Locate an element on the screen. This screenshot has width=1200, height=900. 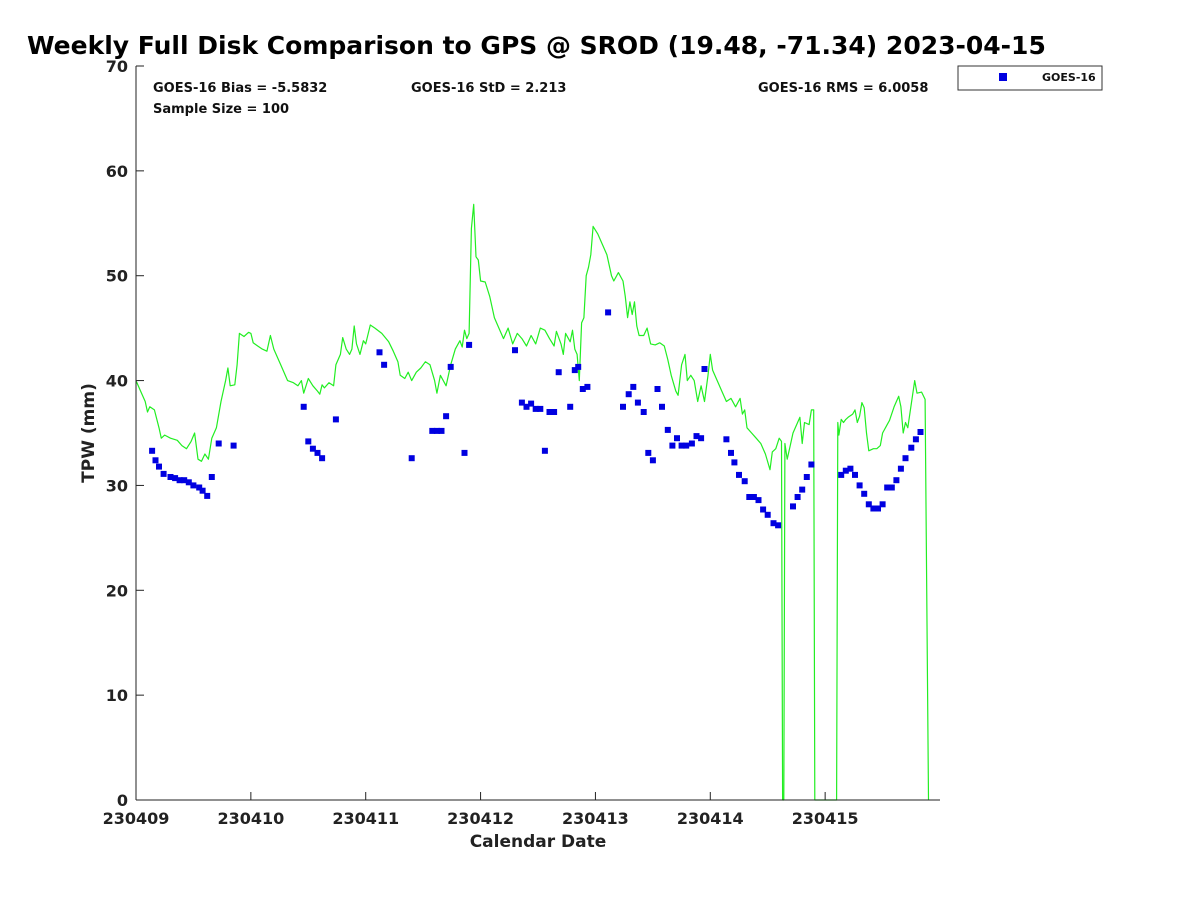
y-tick-label: 30 is located at coordinates (117, 485).